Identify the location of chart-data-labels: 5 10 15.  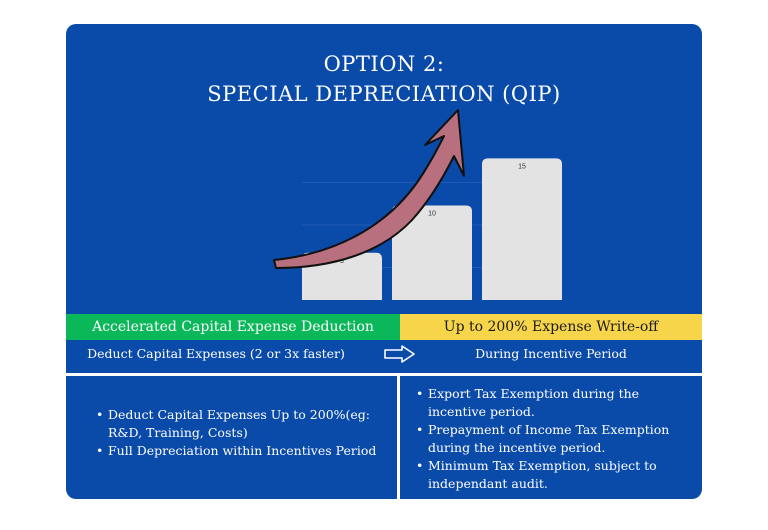
(433, 213).